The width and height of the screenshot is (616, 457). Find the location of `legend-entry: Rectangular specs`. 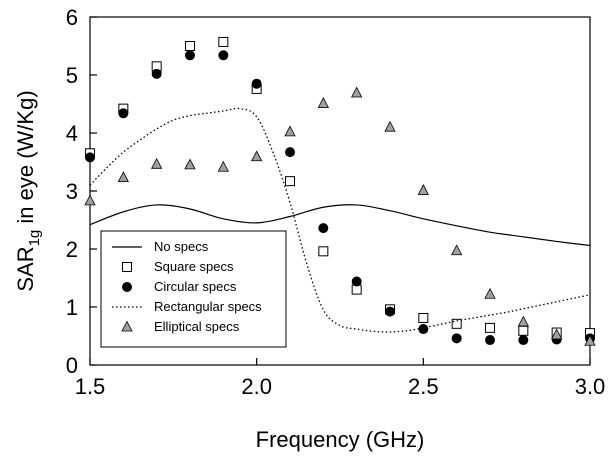

legend-entry: Rectangular specs is located at coordinates (187, 306).